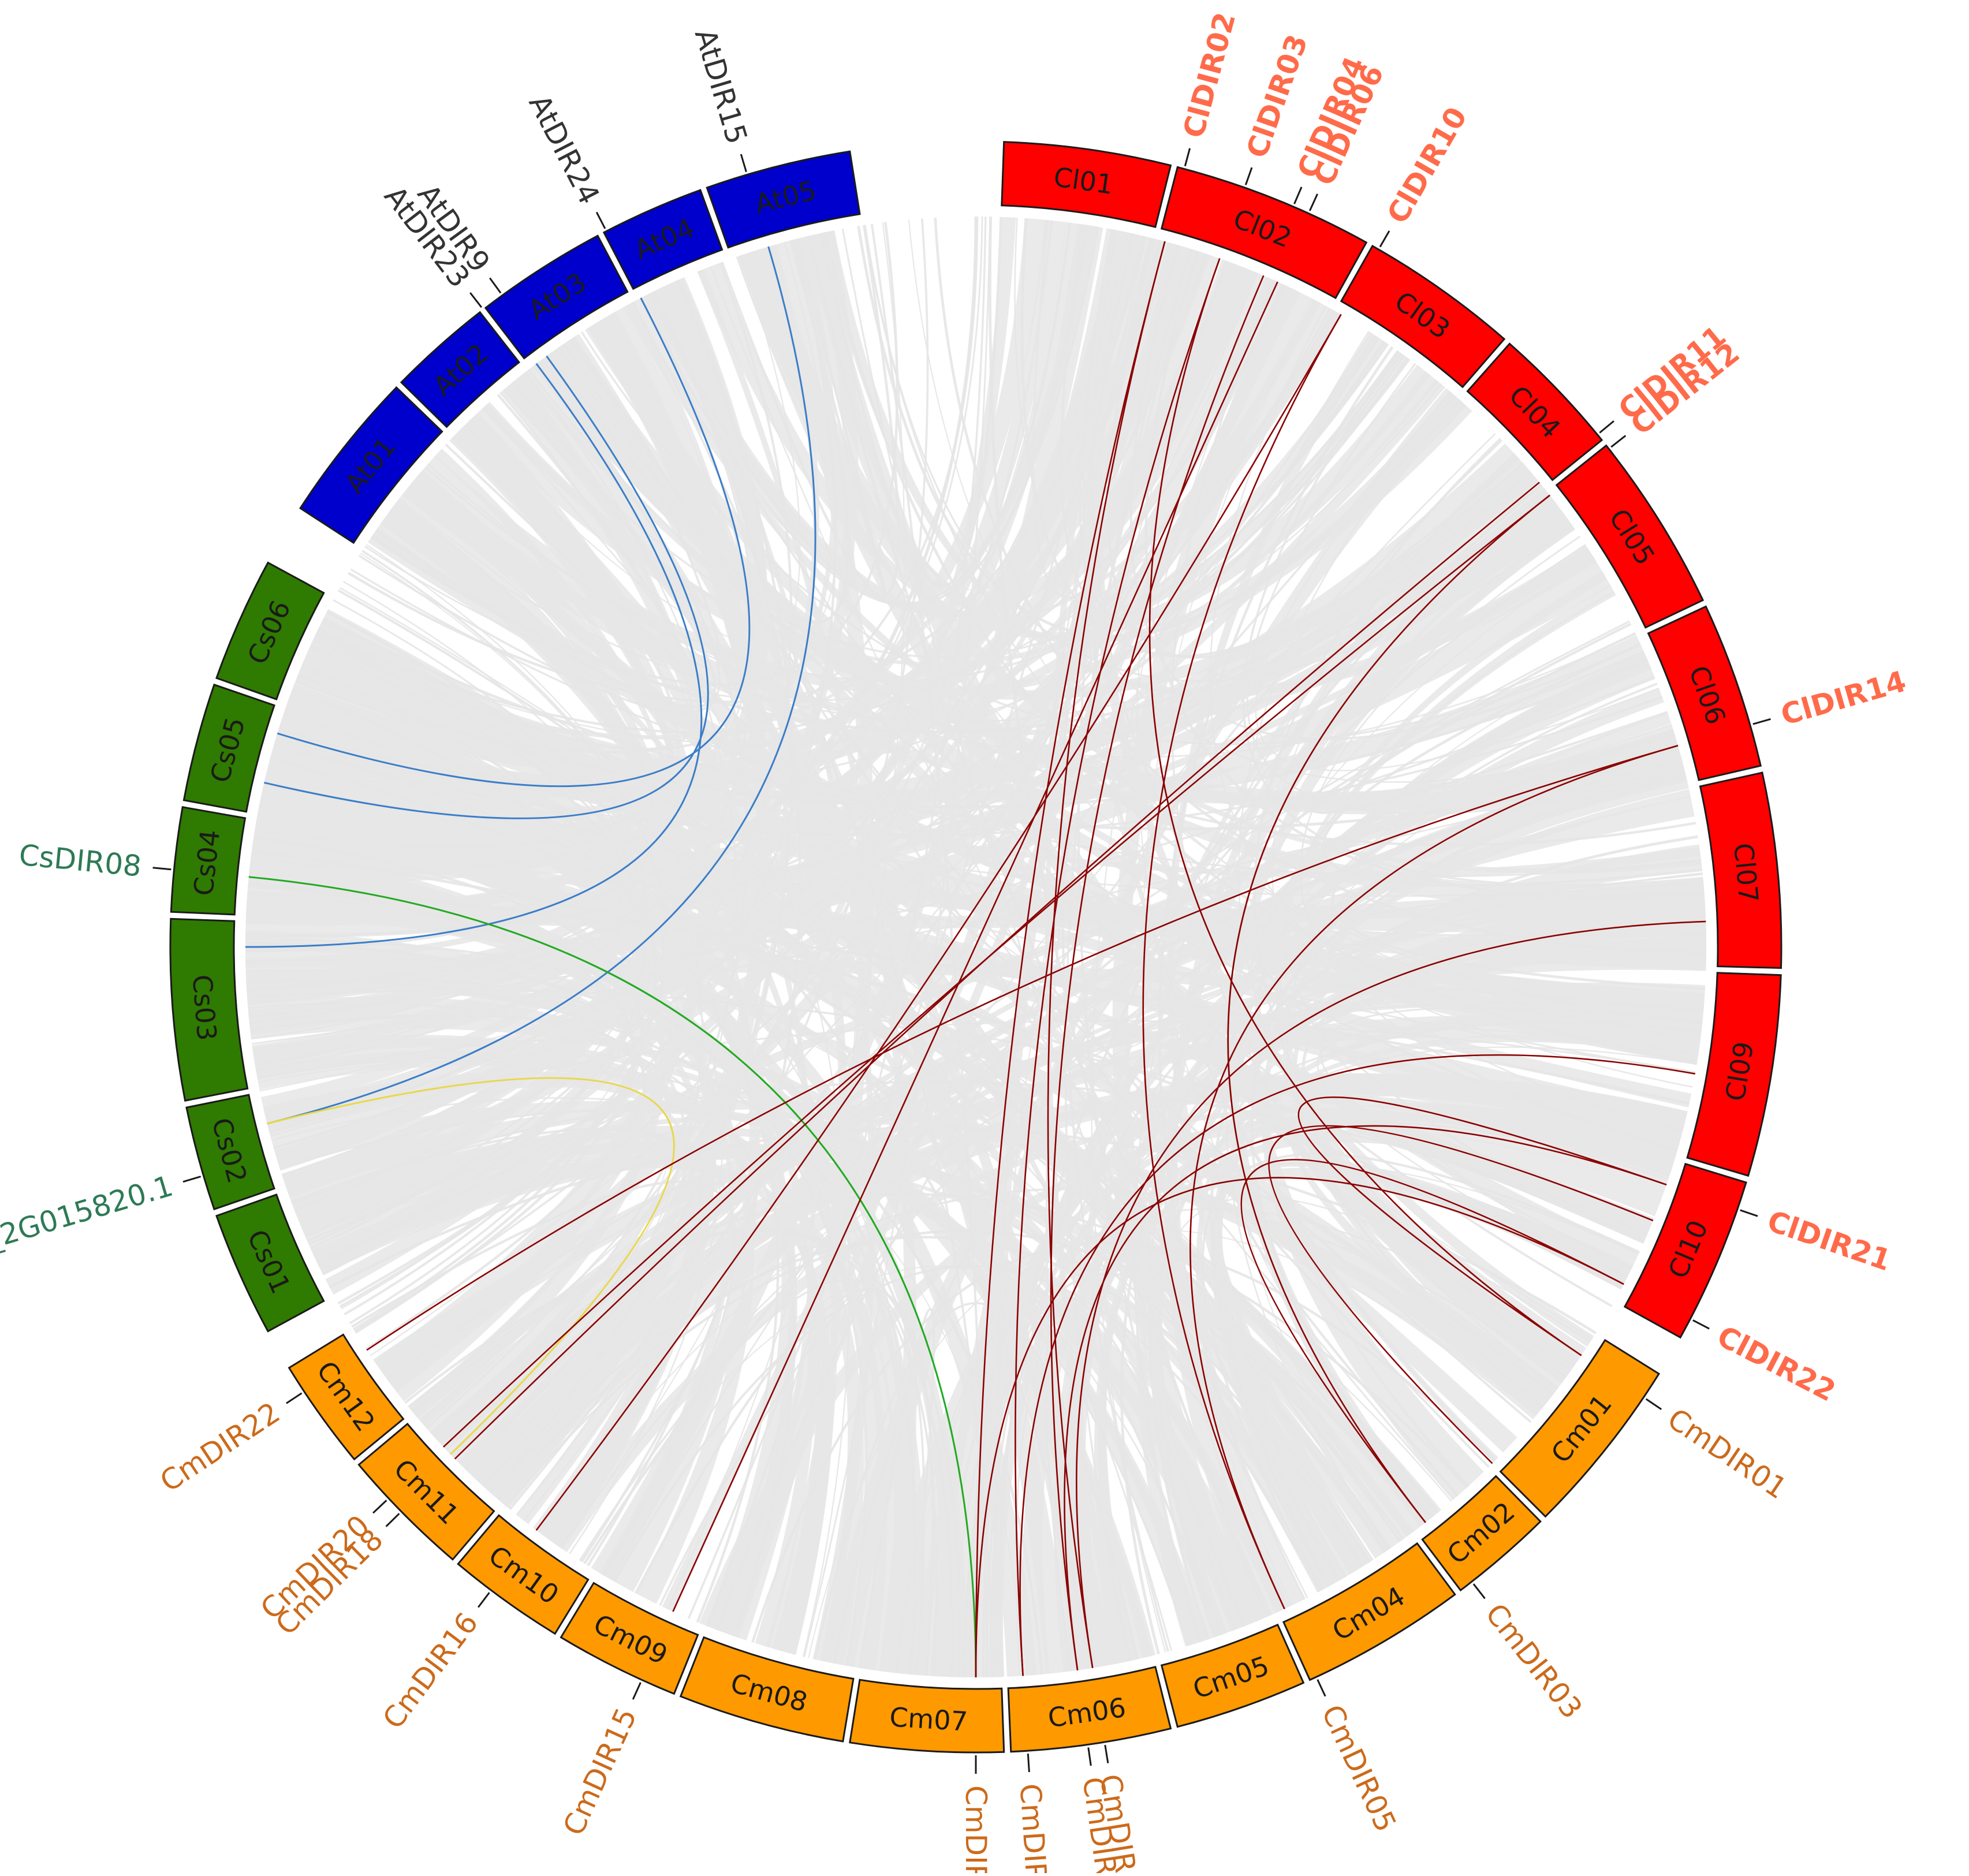 This screenshot has height=1876, width=1969. What do you see at coordinates (430, 1670) in the screenshot?
I see `gene-label: CmDIR16` at bounding box center [430, 1670].